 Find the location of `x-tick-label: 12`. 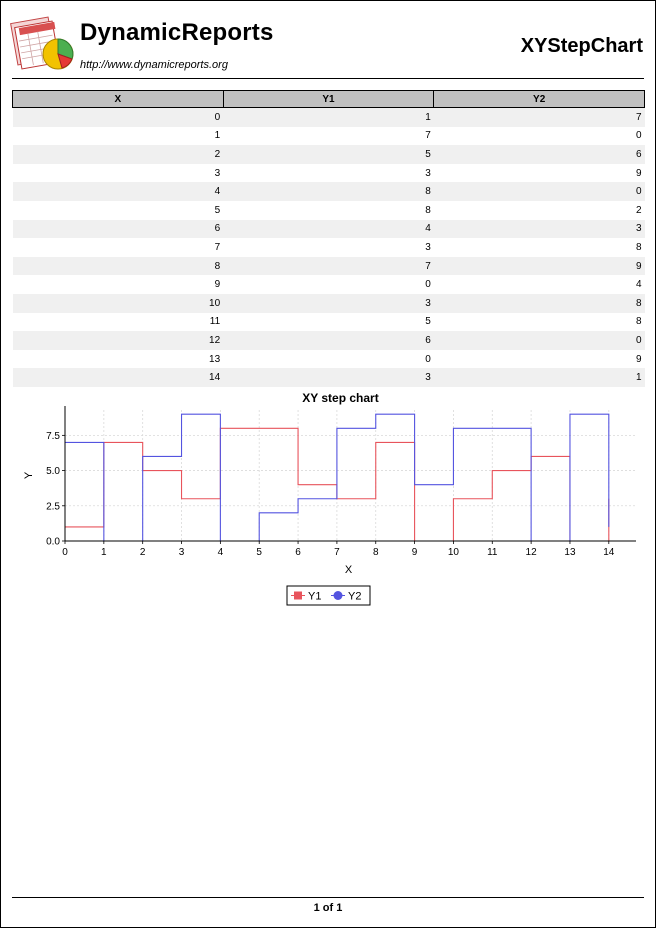

x-tick-label: 12 is located at coordinates (532, 552).